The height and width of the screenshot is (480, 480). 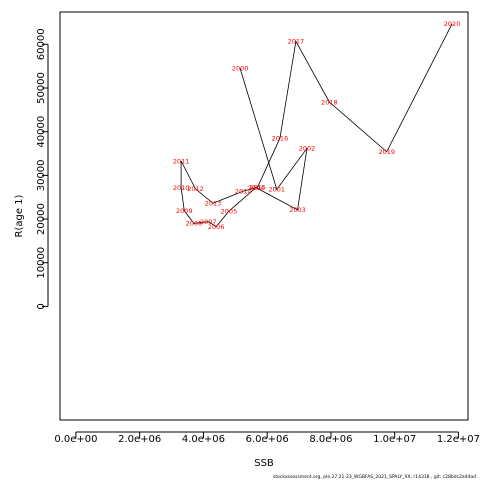 I want to click on point-label-2020: 2020, so click(x=452, y=24).